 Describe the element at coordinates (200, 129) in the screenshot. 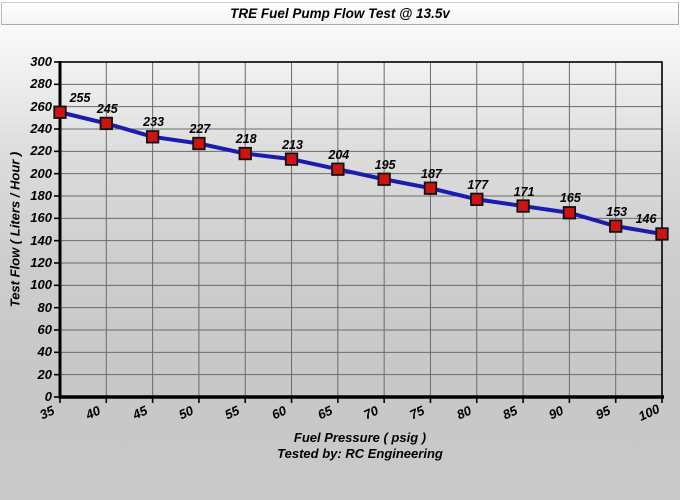

I see `data-point-label: 227` at that location.